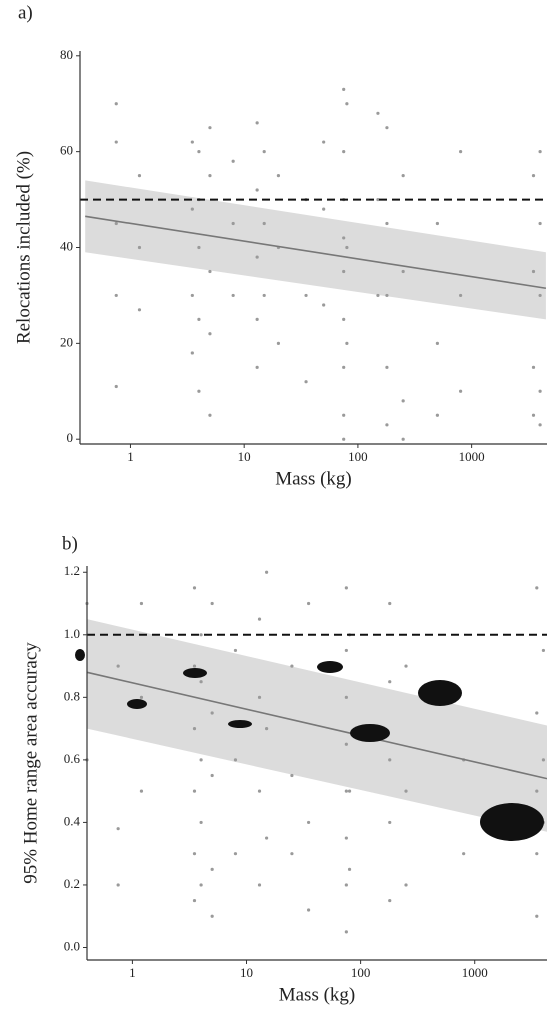 This screenshot has height=1023, width=547. Describe the element at coordinates (475, 972) in the screenshot. I see `x-tick-label: 1000` at that location.